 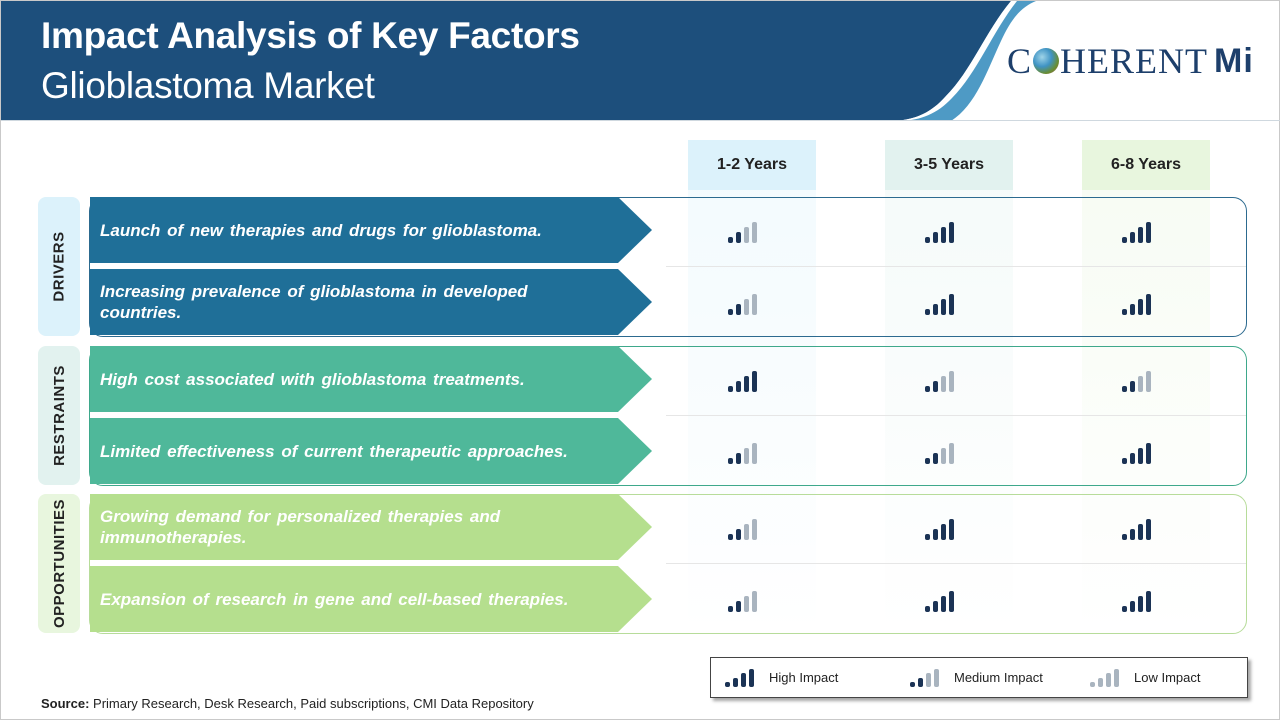 What do you see at coordinates (752, 165) in the screenshot?
I see `column-header-1: 1-2 Years` at bounding box center [752, 165].